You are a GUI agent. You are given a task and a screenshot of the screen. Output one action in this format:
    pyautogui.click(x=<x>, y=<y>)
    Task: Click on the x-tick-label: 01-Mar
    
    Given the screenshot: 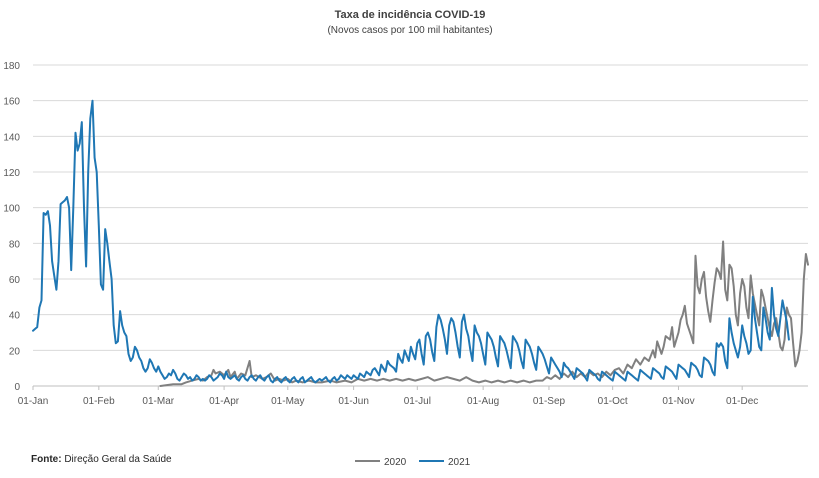 What is the action you would take?
    pyautogui.click(x=158, y=401)
    